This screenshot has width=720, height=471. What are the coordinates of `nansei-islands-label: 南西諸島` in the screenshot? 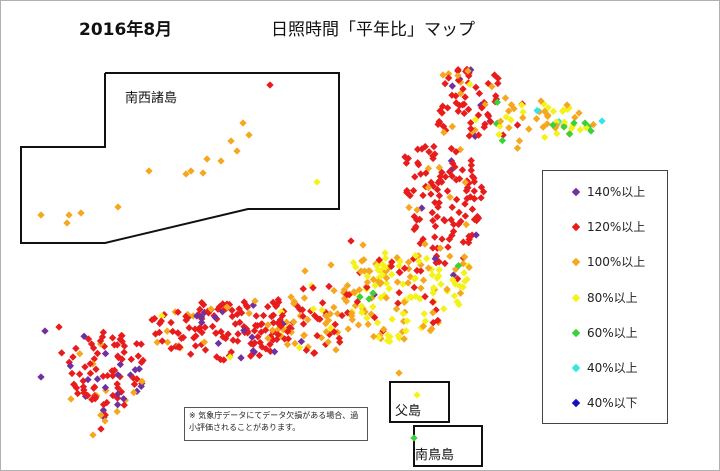 It's located at (151, 98).